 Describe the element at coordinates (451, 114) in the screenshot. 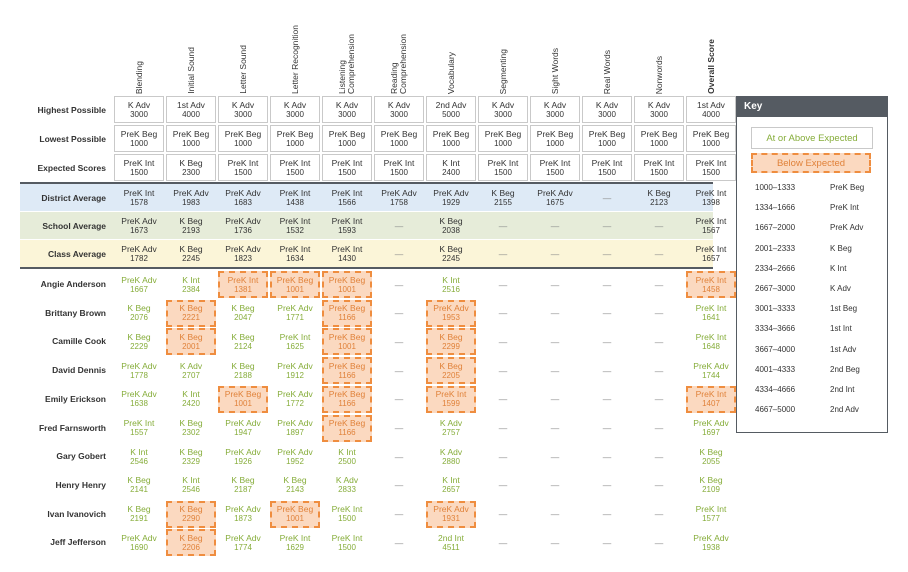

I see `score-text: 5000` at that location.